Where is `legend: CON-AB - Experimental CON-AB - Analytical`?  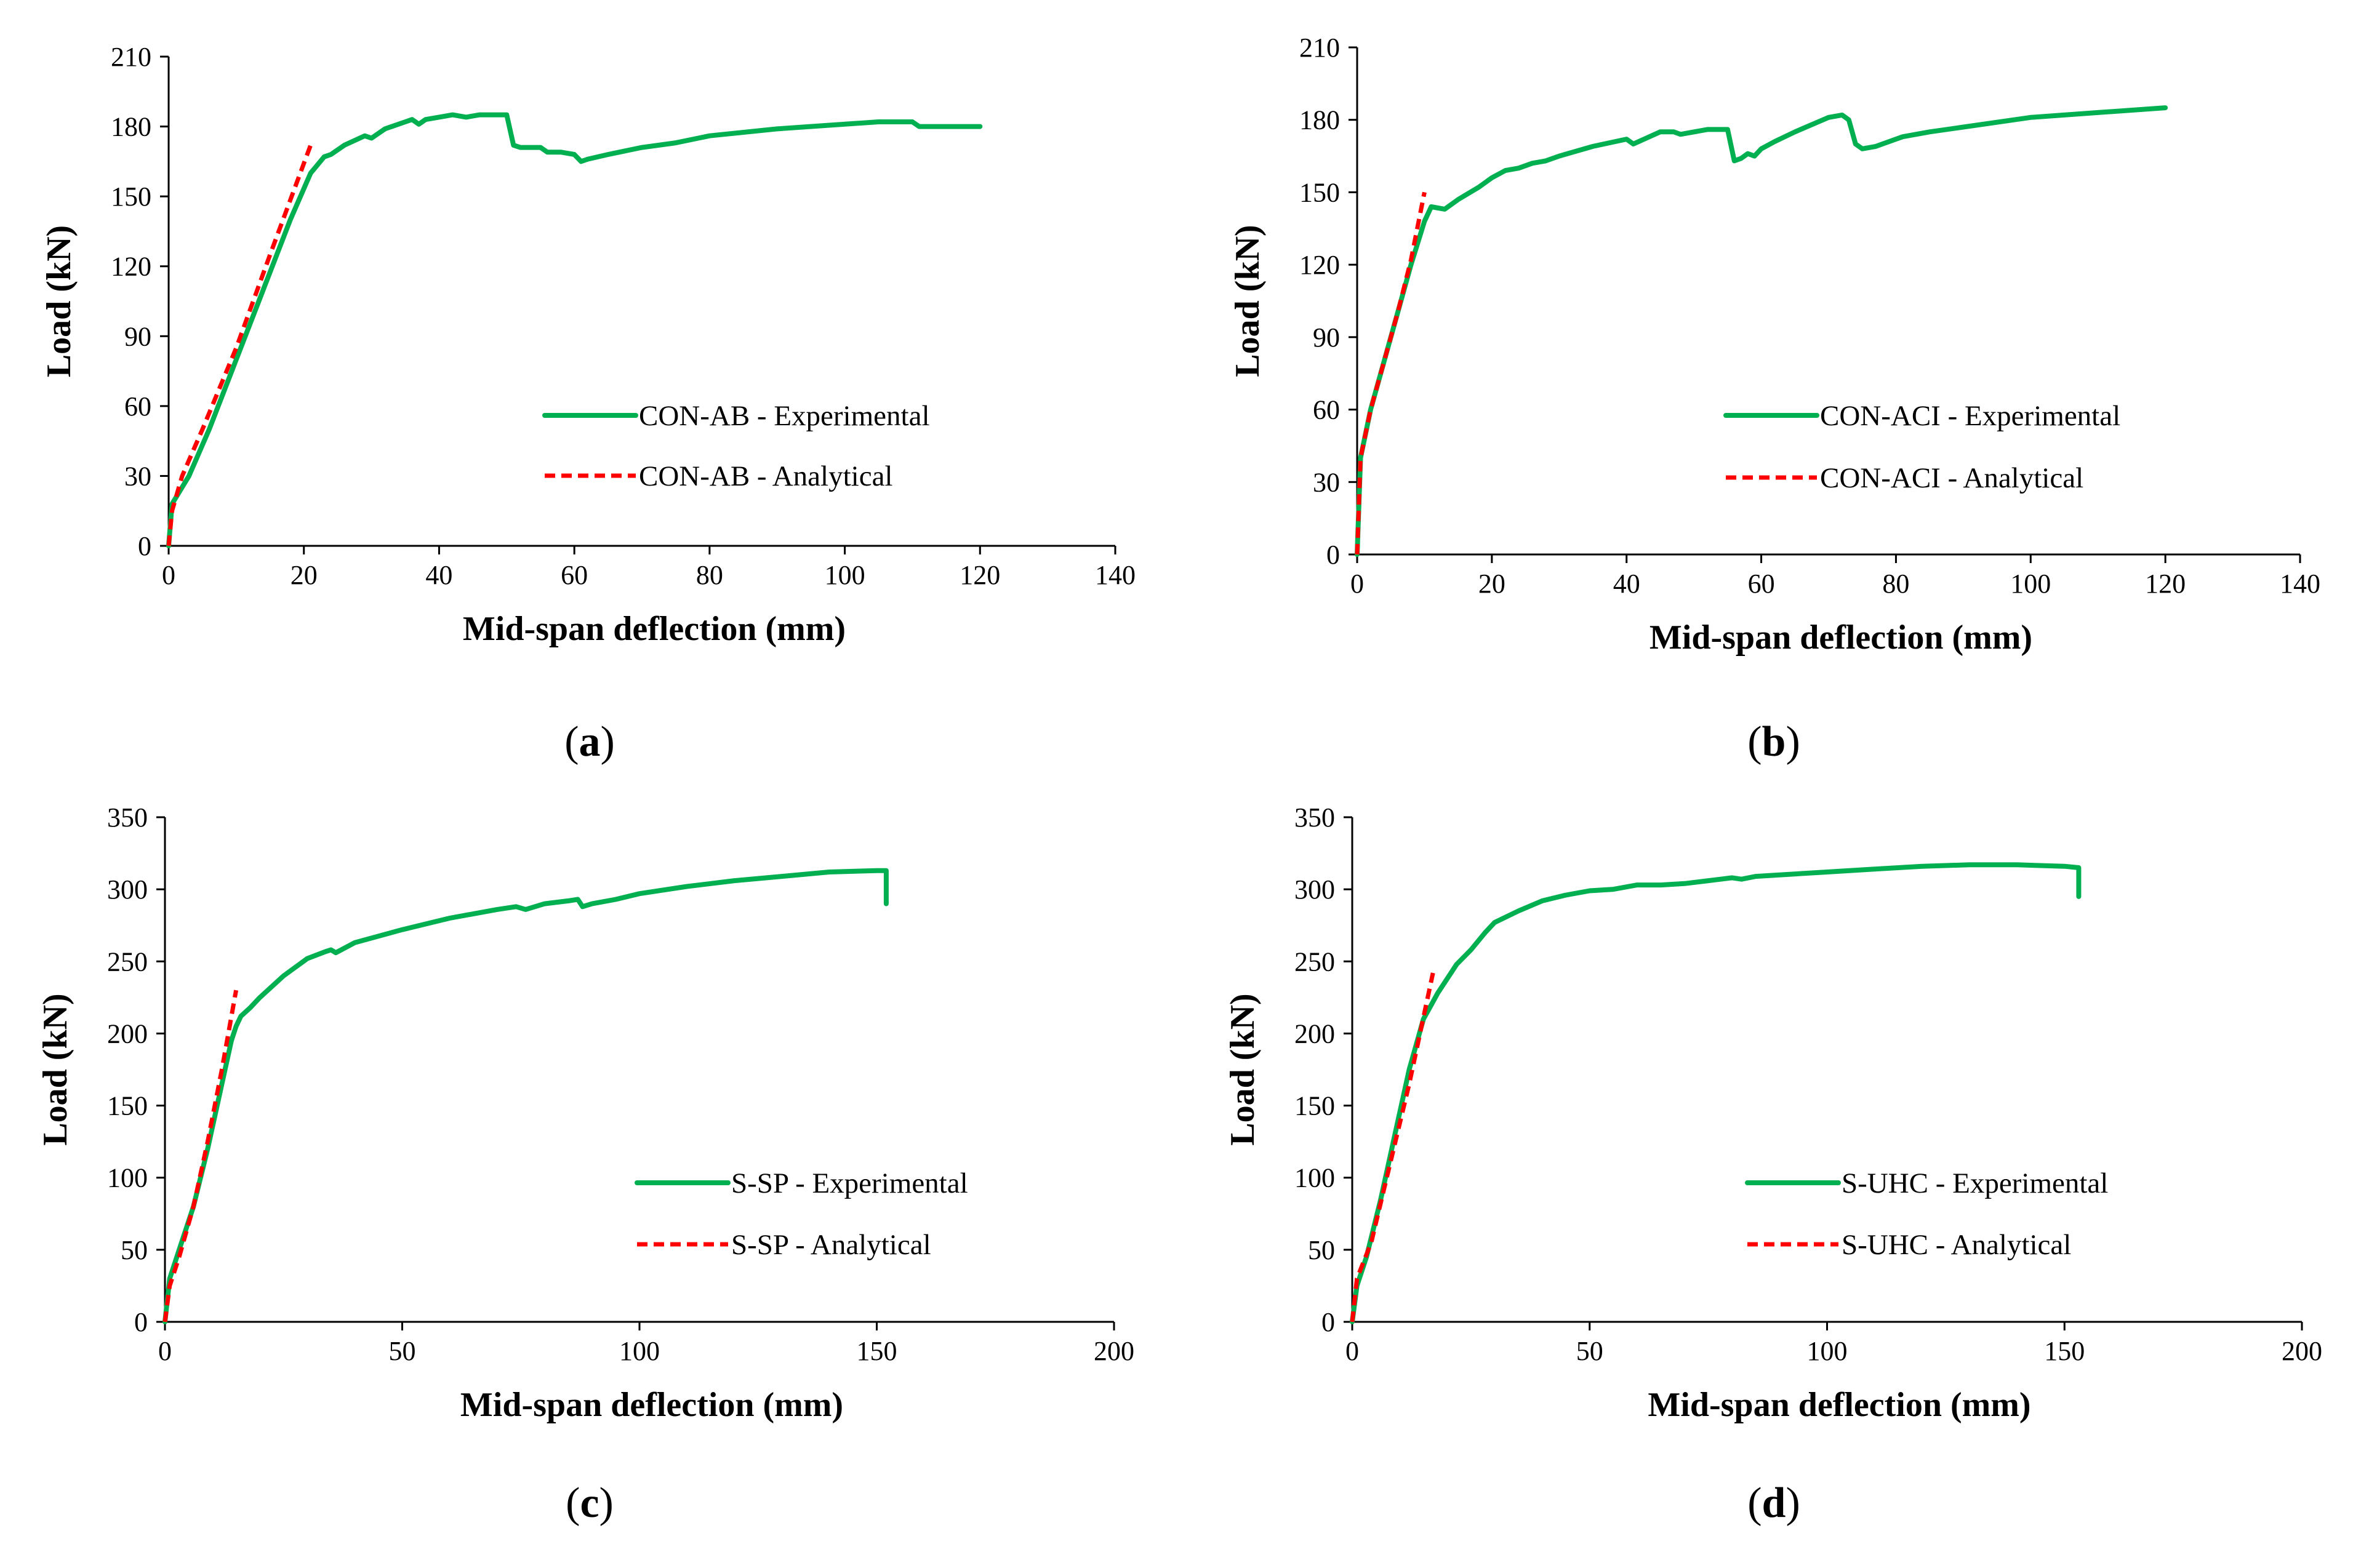 legend: CON-AB - Experimental CON-AB - Analytical is located at coordinates (736, 446).